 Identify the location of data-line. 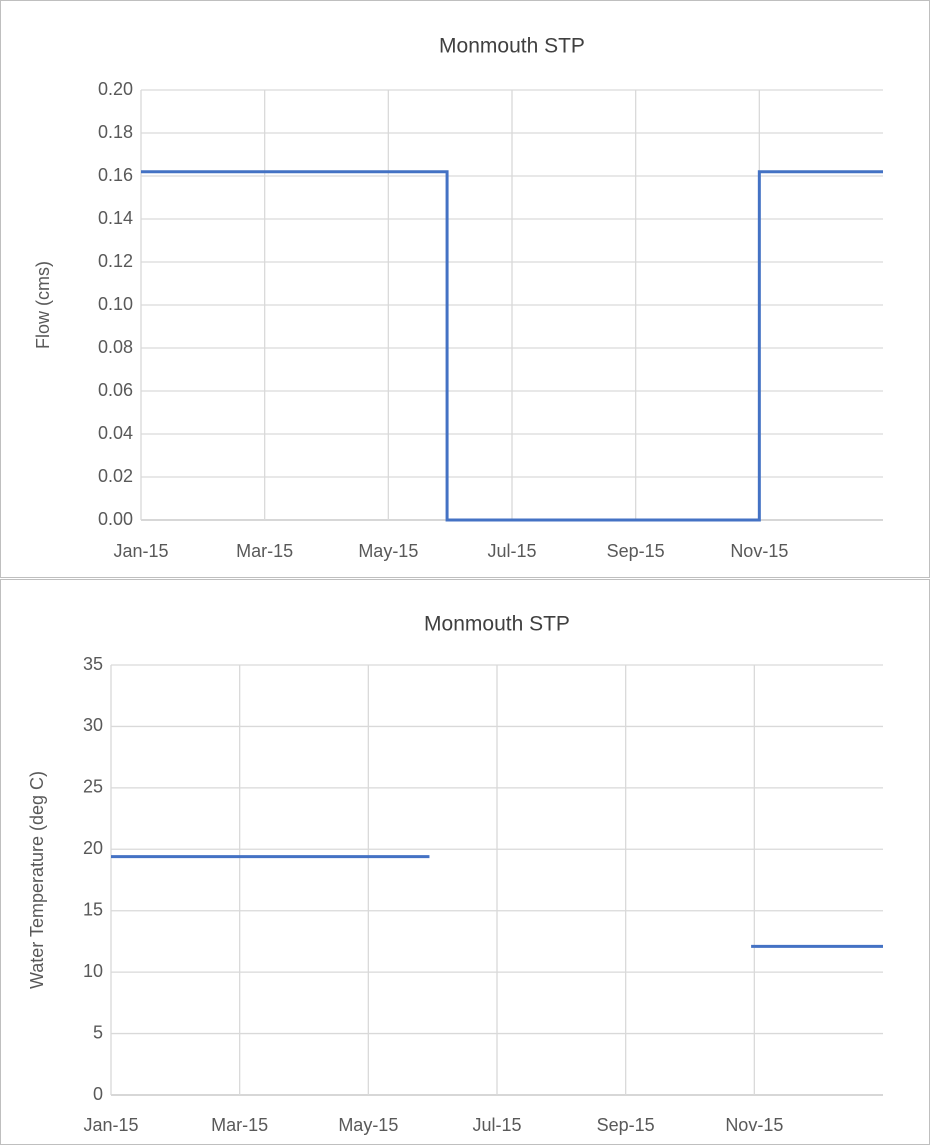
(497, 901).